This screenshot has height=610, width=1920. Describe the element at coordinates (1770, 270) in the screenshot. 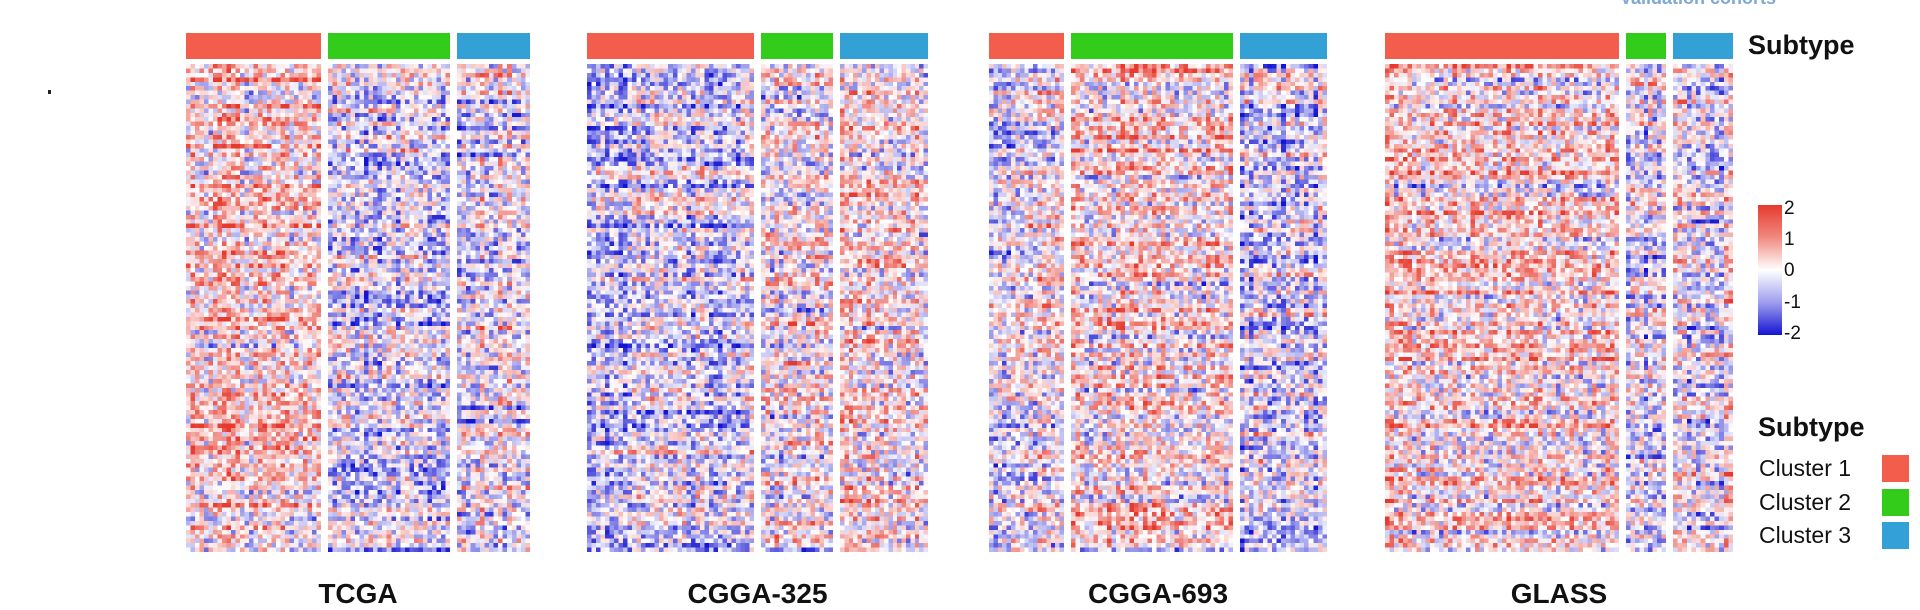

I see `color-scale-bar` at that location.